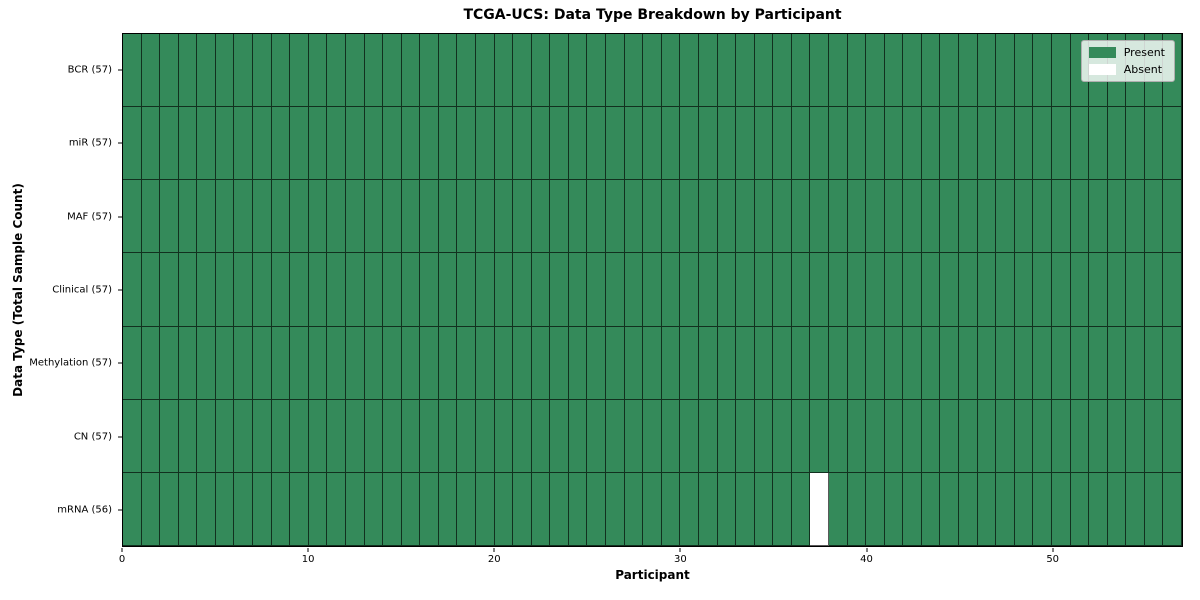 This screenshot has height=600, width=1200. I want to click on y-tick-mark, so click(120, 510).